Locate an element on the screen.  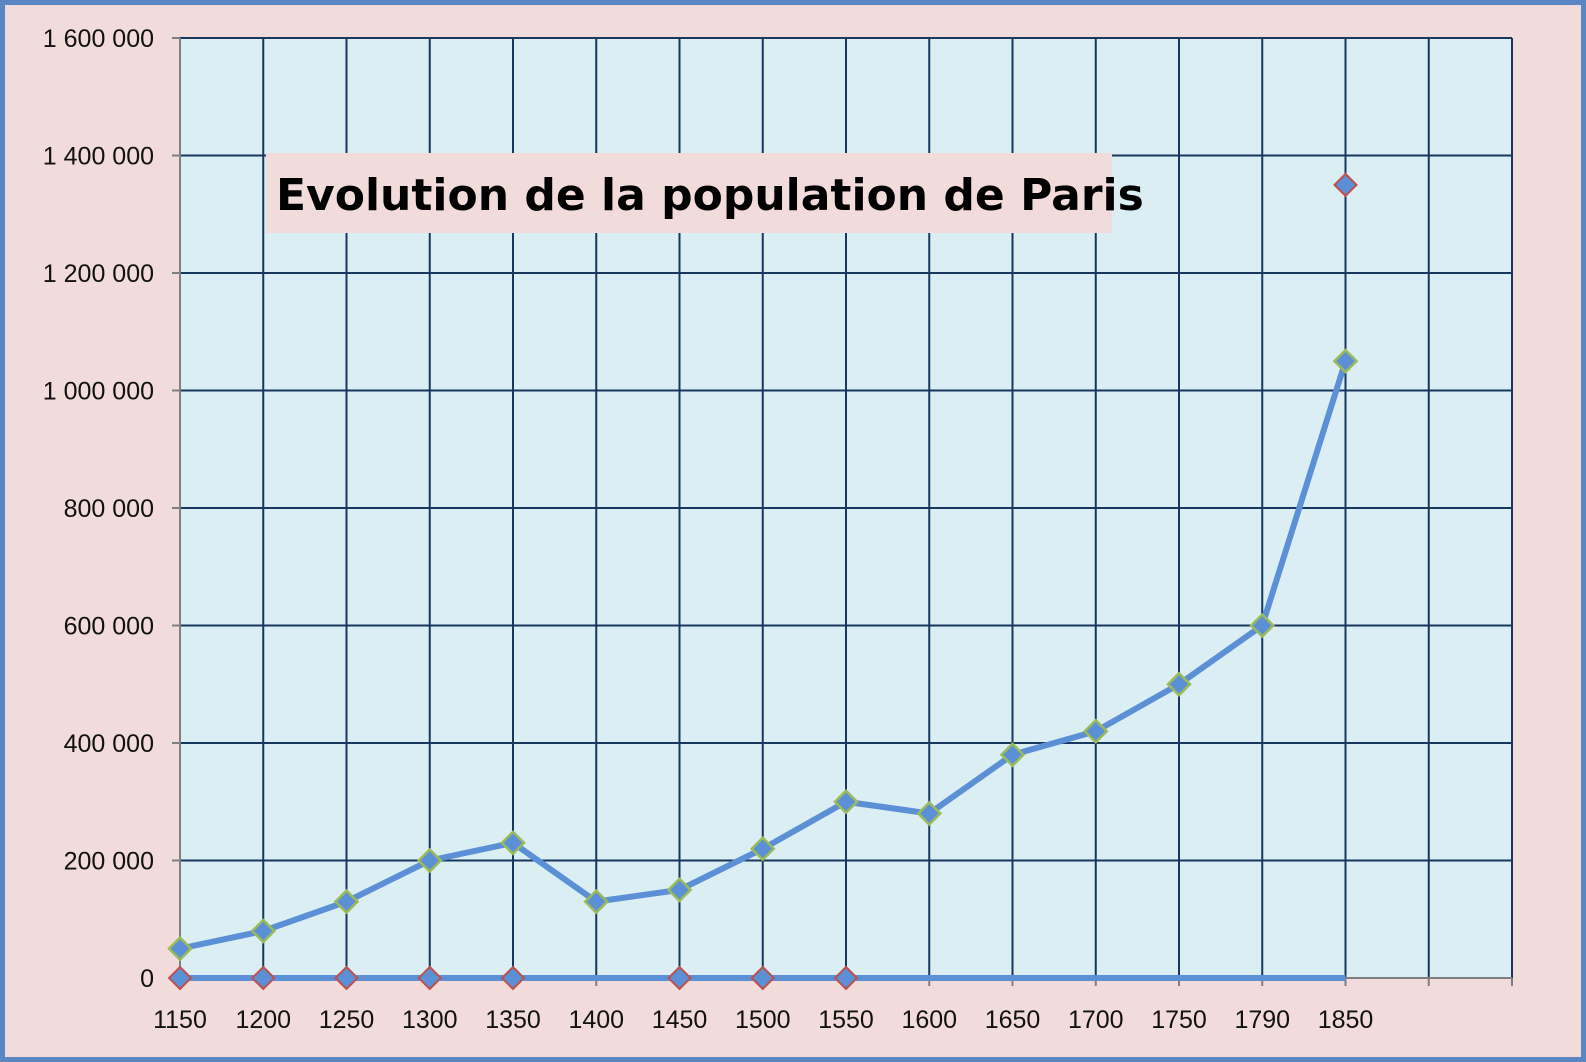
x-tick-label: 1400 is located at coordinates (596, 1020).